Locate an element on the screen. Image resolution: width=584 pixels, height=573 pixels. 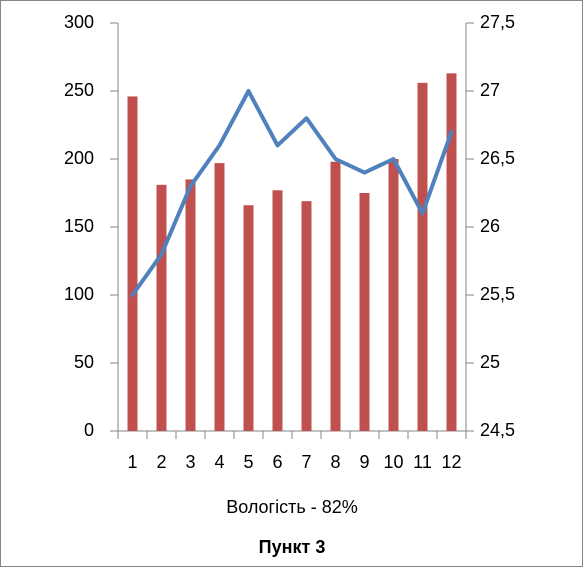
y-tick-label: 50 is located at coordinates (84, 362).